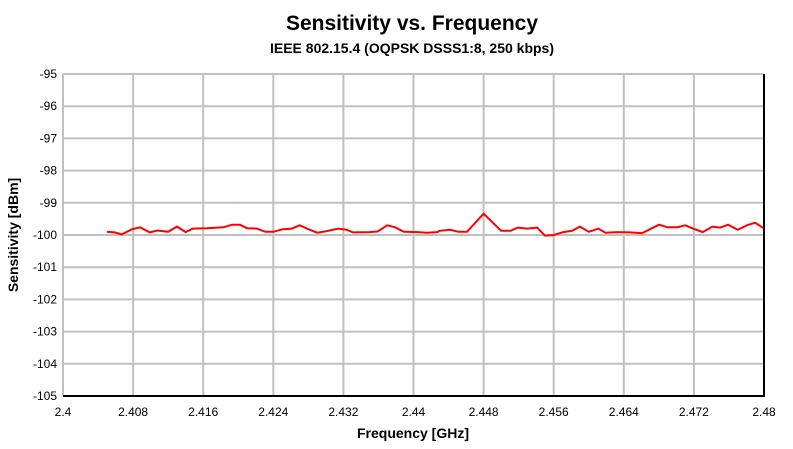 This screenshot has height=449, width=793. I want to click on x-tick-label: 2.408, so click(133, 412).